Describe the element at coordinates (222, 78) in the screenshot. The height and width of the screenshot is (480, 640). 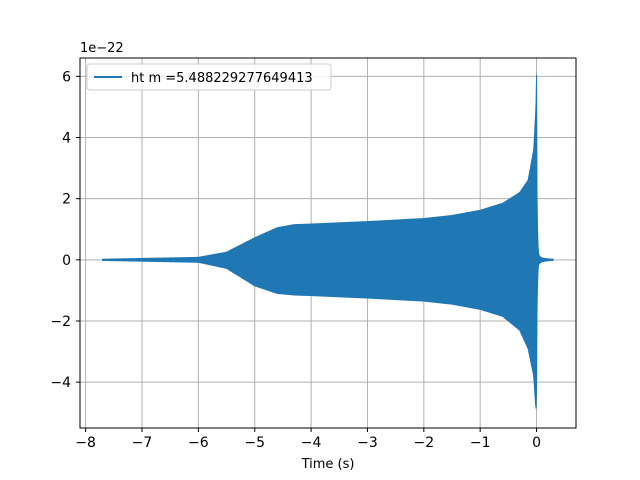
I see `legend-label: ht m =5.488229277649413` at that location.